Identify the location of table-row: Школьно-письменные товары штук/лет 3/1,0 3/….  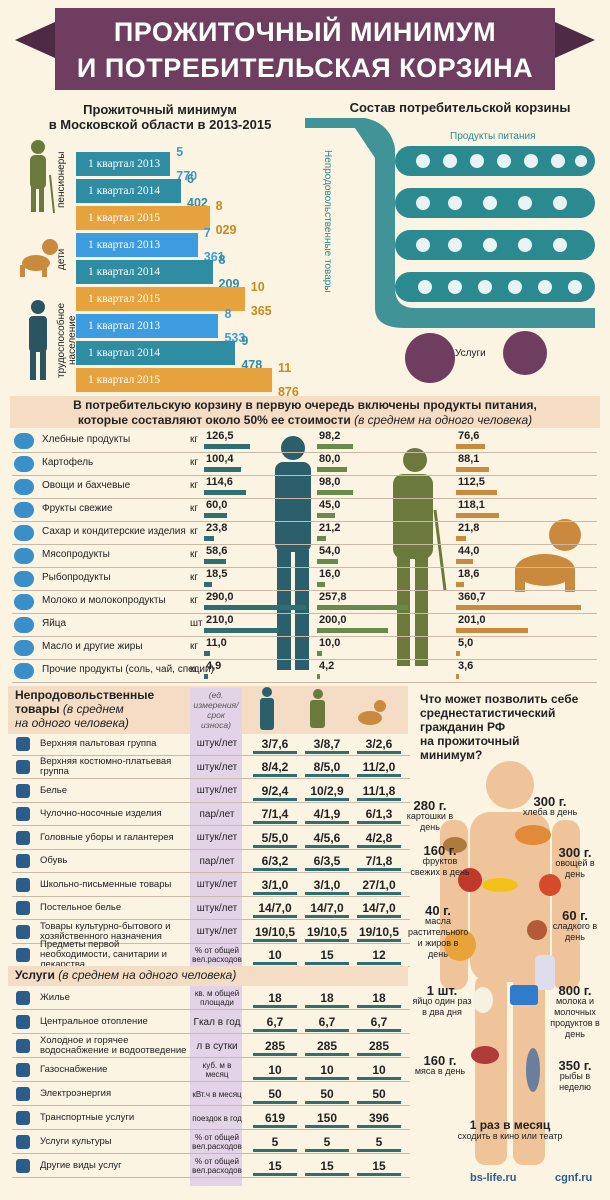
(211, 885).